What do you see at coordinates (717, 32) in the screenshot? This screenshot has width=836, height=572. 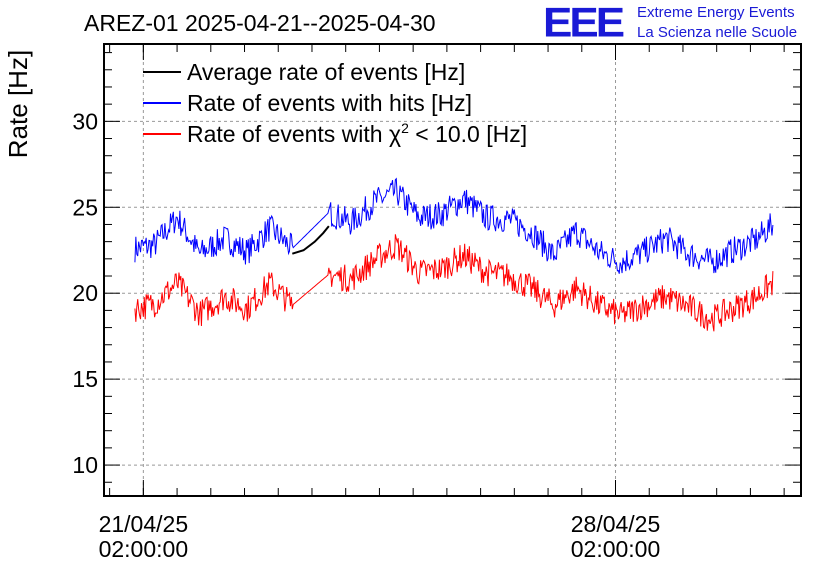 I see `logo-subtitle-line2: La Scienza nelle Scuole` at bounding box center [717, 32].